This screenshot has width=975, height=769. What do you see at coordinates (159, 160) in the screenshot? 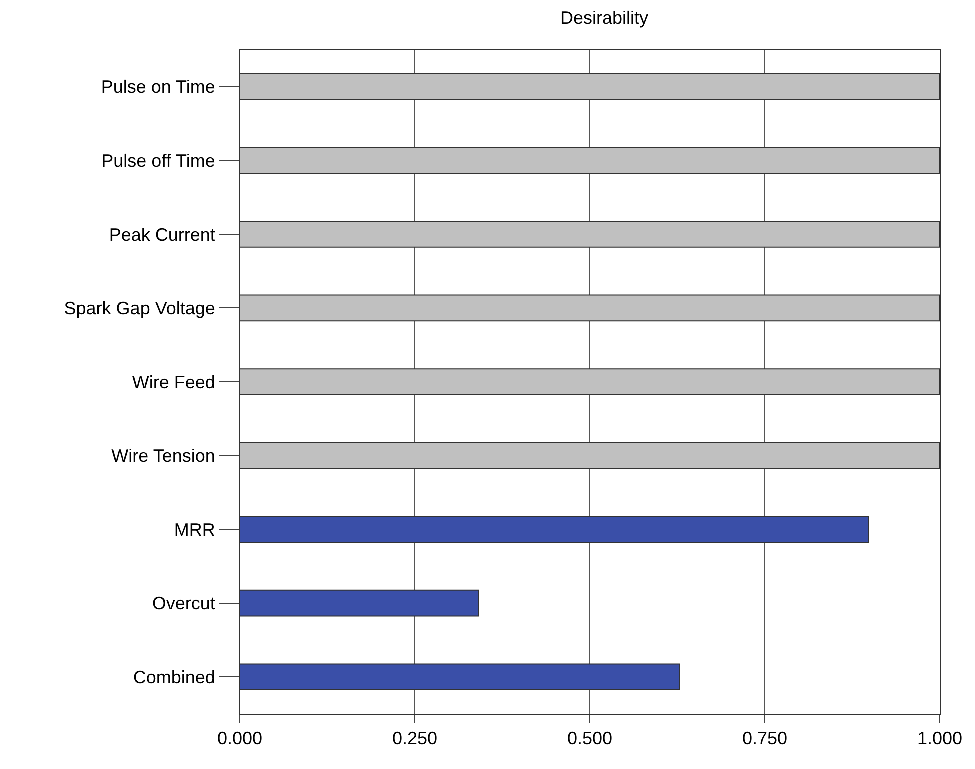
I see `y-tick-label: Pulse off Time` at bounding box center [159, 160].